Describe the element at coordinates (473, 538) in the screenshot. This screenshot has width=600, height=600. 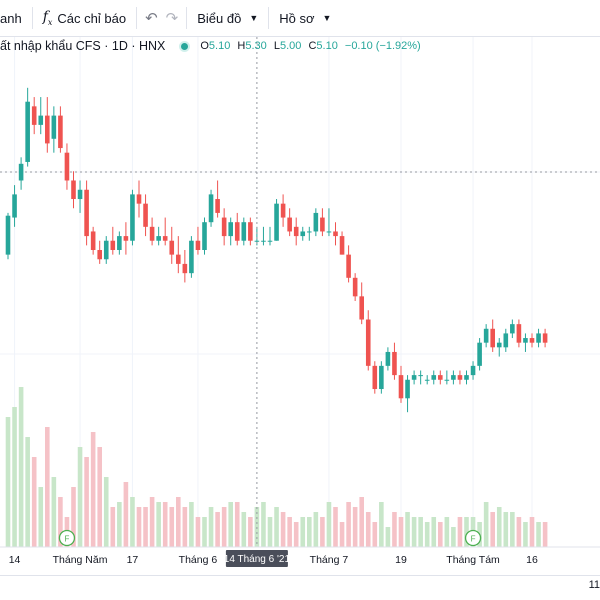
I see `earnings-marker-icon` at that location.